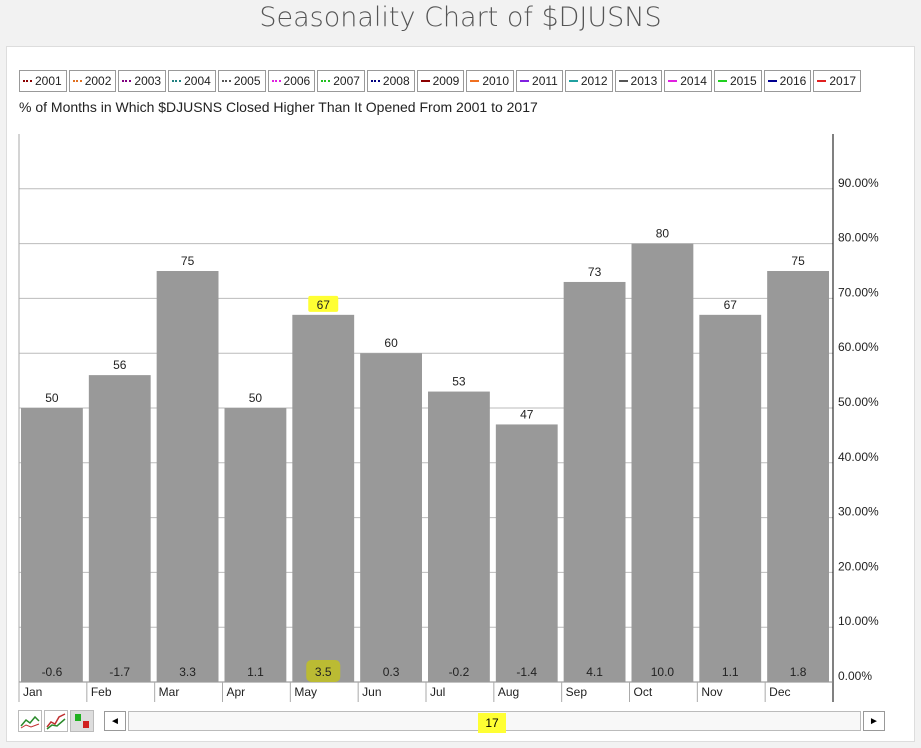 This screenshot has width=921, height=748. I want to click on bar-jan, so click(52, 545).